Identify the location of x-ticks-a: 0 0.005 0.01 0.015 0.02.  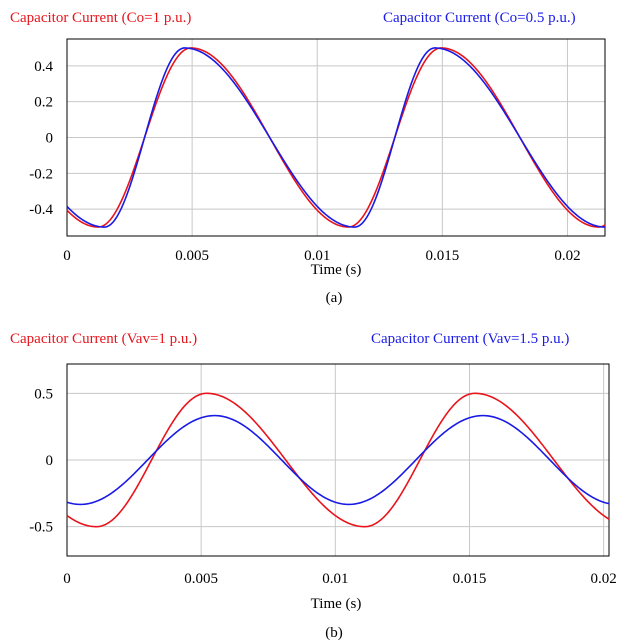
(321, 256).